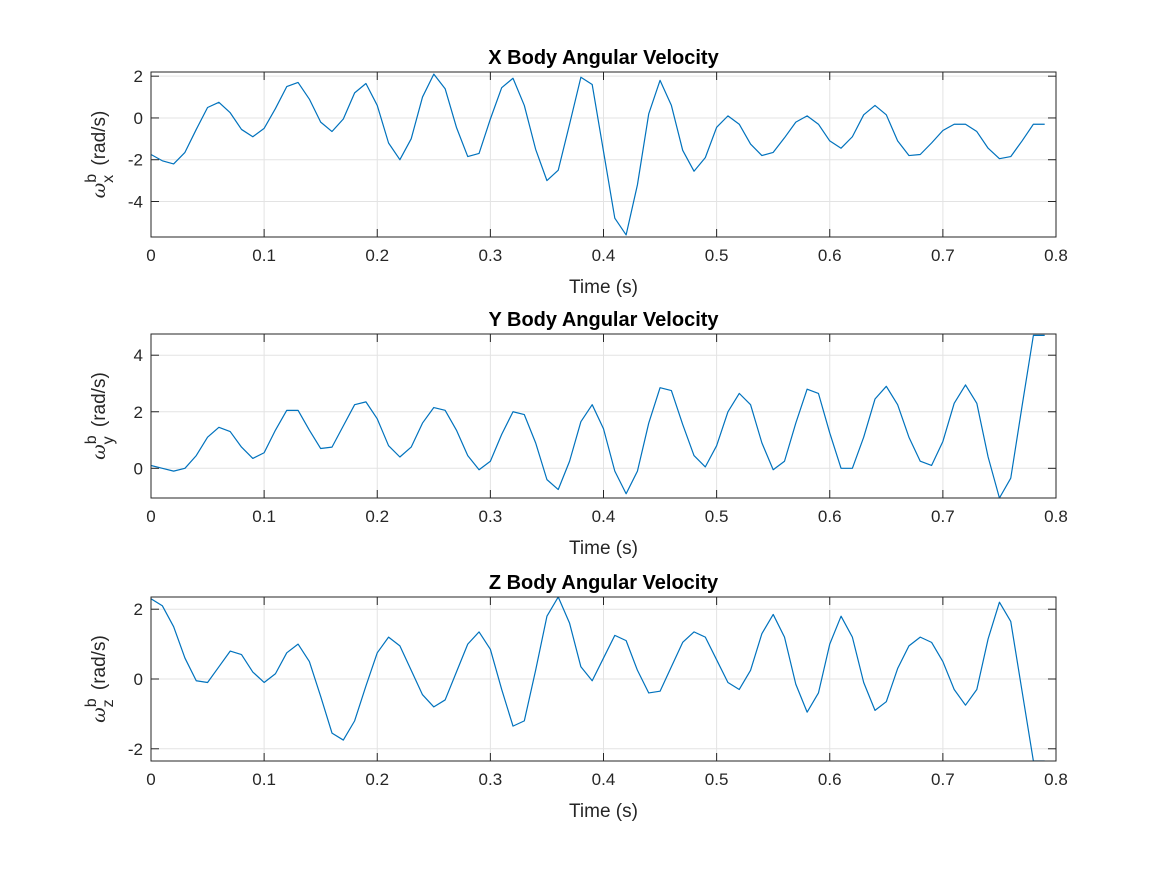 Image resolution: width=1167 pixels, height=875 pixels. I want to click on y-axis-label-unit-x: (rad/s), so click(99, 141).